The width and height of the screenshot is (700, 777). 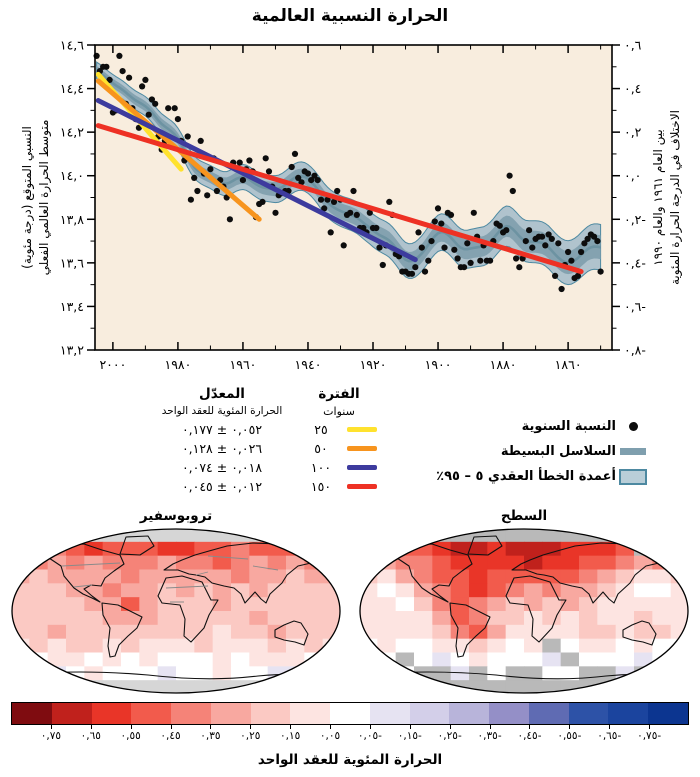 What do you see at coordinates (170, 736) in the screenshot?
I see `colorbar-boundary-label: ٠,٤٥` at bounding box center [170, 736].